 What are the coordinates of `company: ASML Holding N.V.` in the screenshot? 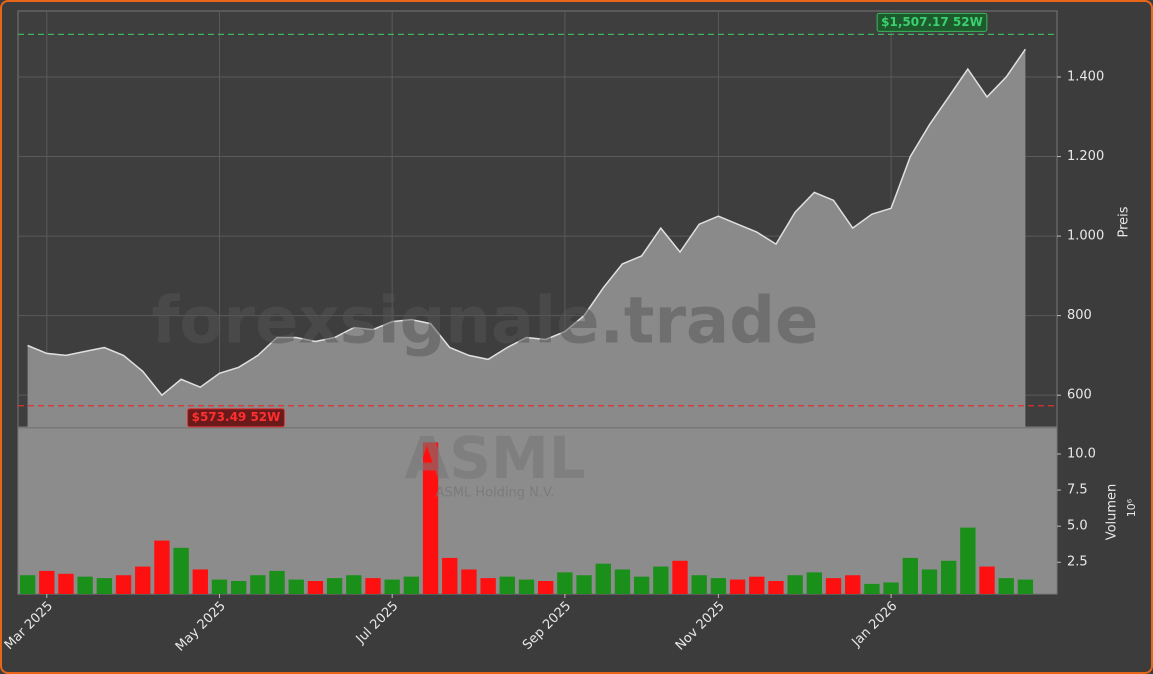 It's located at (495, 493).